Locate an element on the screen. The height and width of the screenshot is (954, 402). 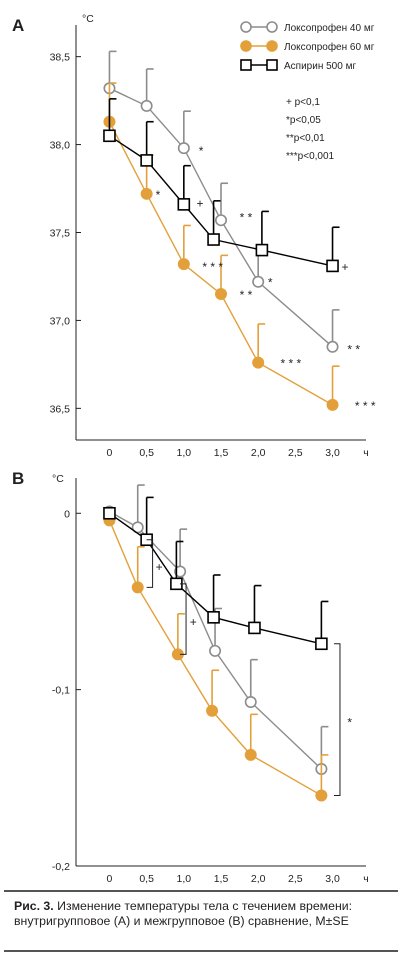
caption-bottom-rule is located at coordinates (201, 951).